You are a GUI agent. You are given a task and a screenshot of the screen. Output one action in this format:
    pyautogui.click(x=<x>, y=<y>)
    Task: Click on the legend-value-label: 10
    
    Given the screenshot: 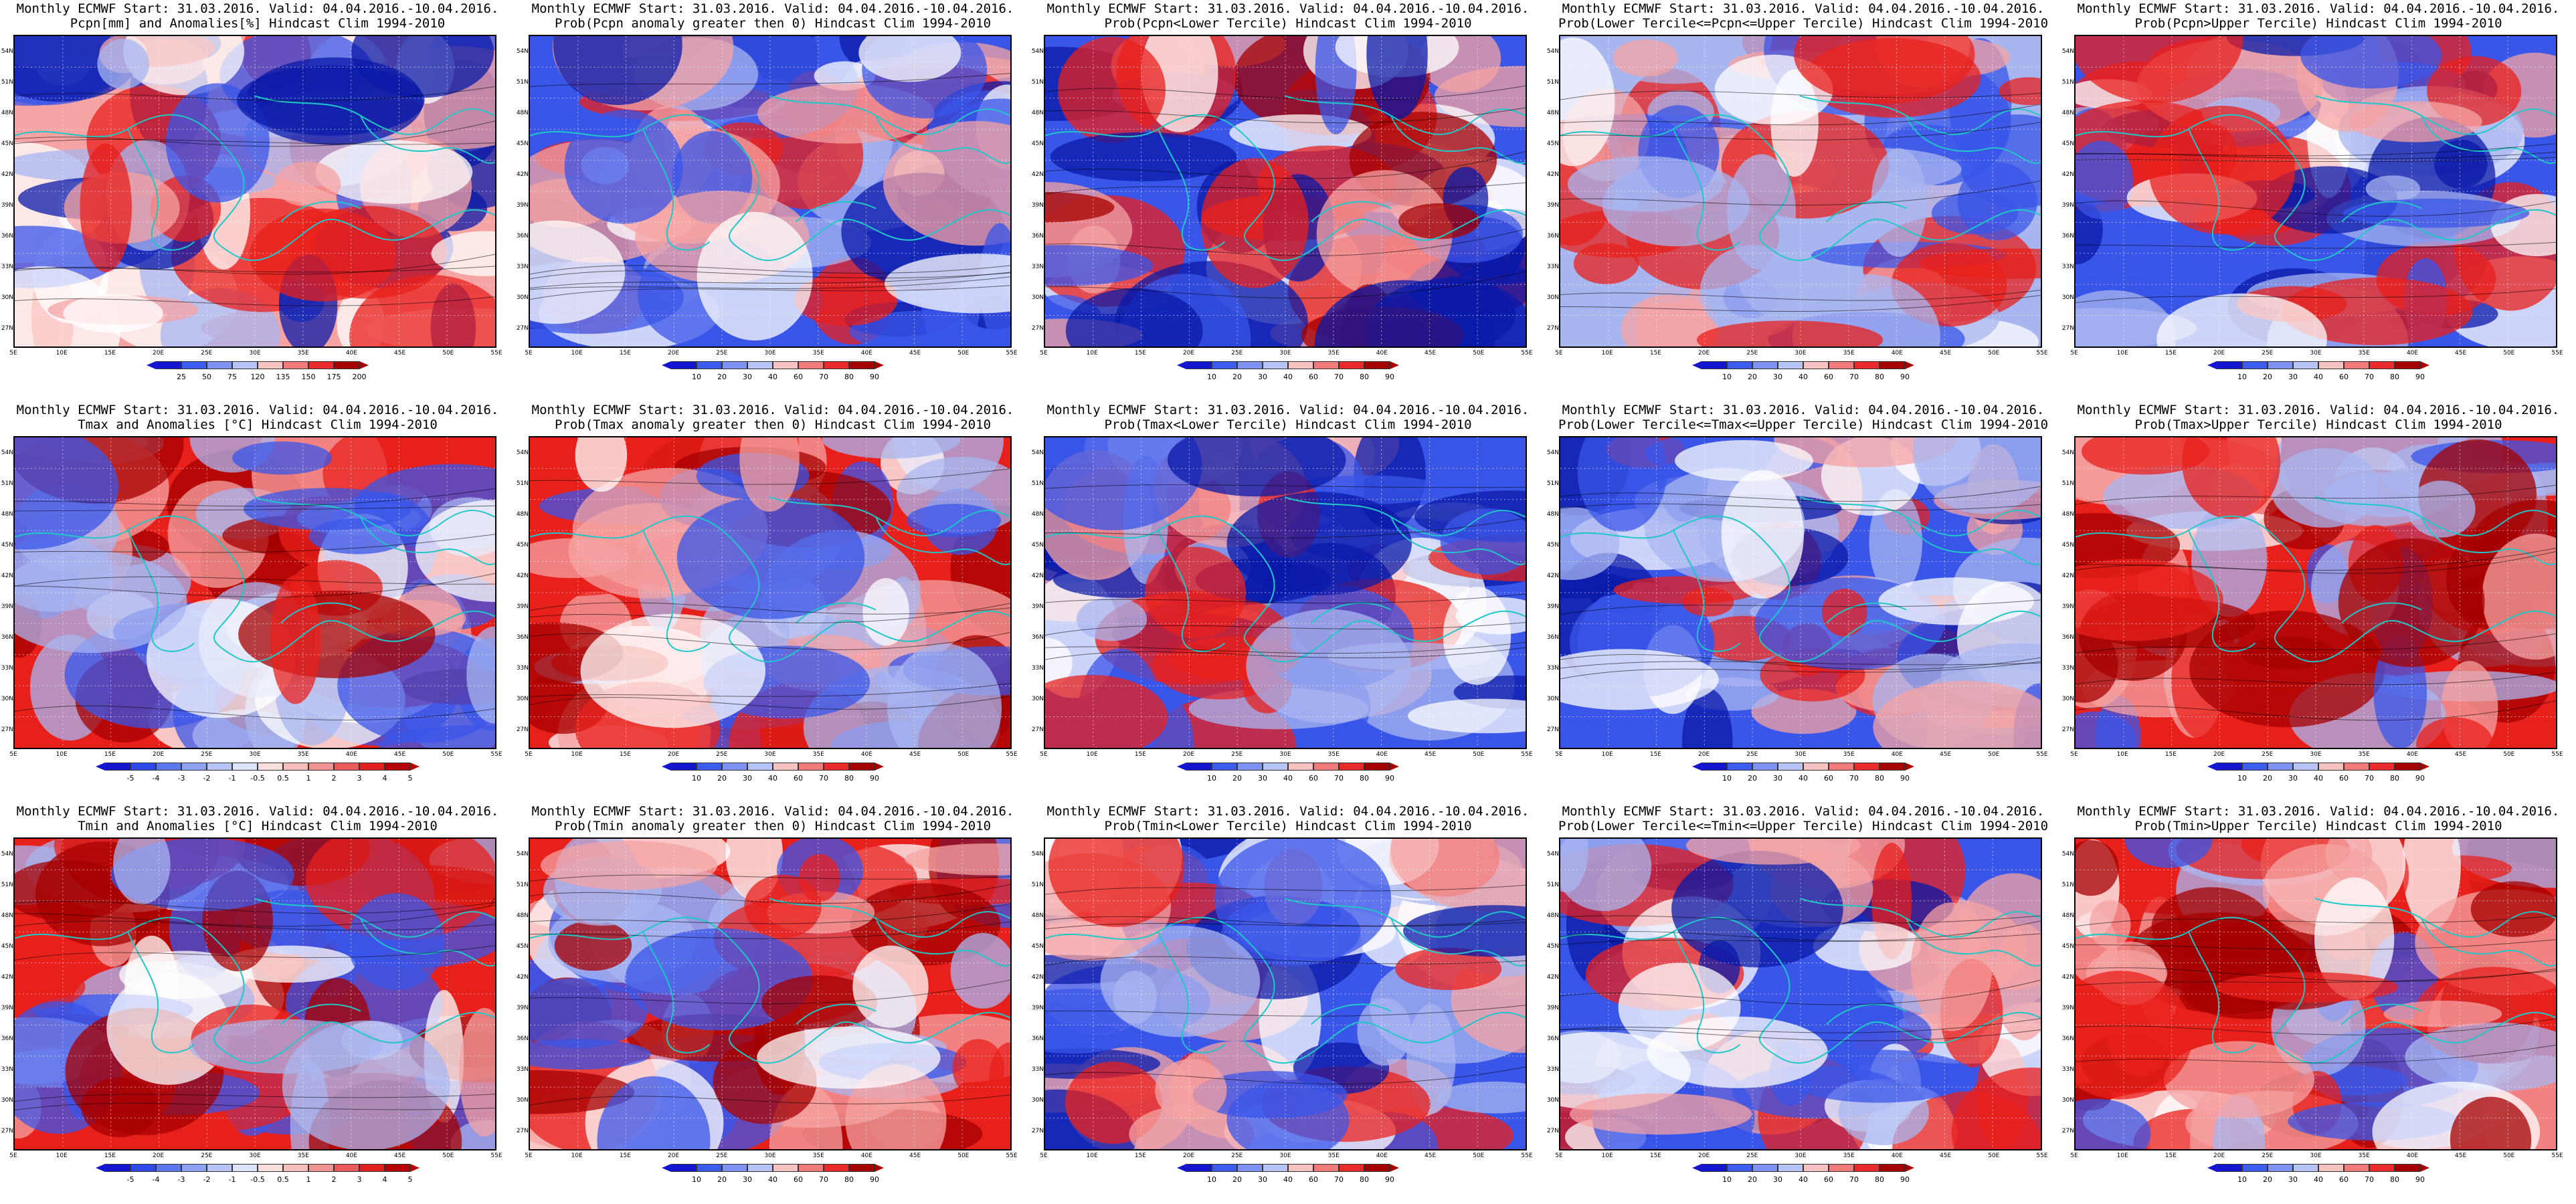 What is the action you would take?
    pyautogui.click(x=2242, y=778)
    